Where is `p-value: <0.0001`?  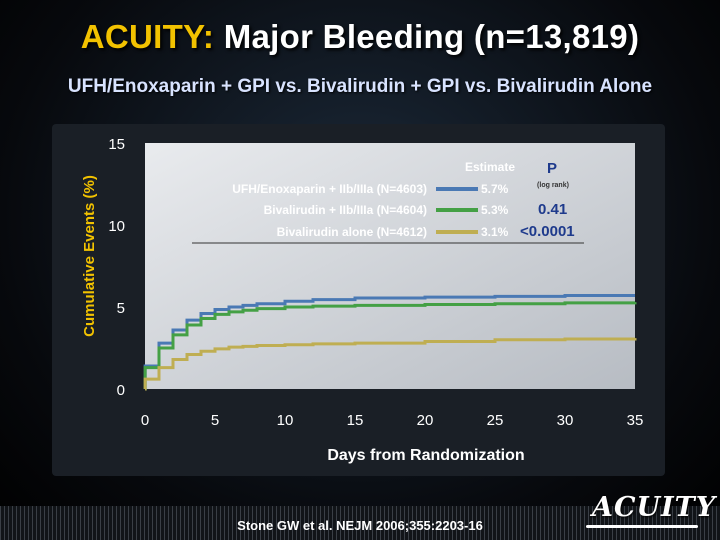 p-value: <0.0001 is located at coordinates (547, 231).